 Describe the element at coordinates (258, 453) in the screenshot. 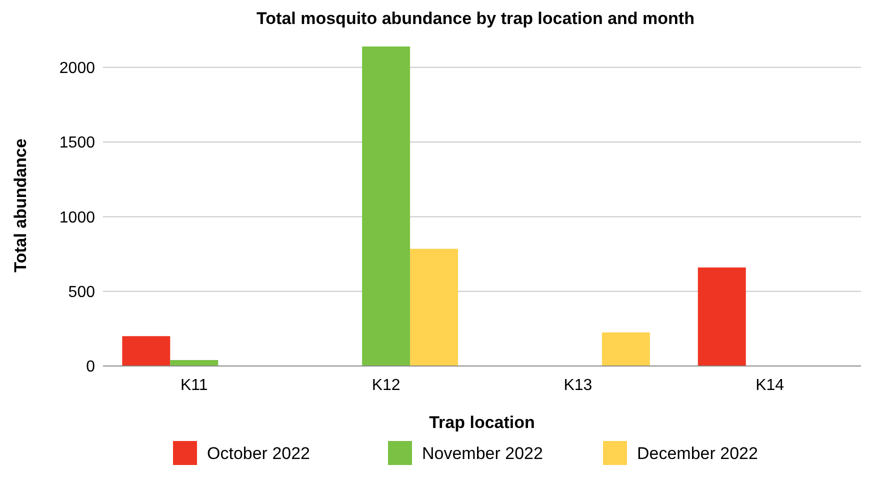

I see `legend-label: October 2022` at that location.